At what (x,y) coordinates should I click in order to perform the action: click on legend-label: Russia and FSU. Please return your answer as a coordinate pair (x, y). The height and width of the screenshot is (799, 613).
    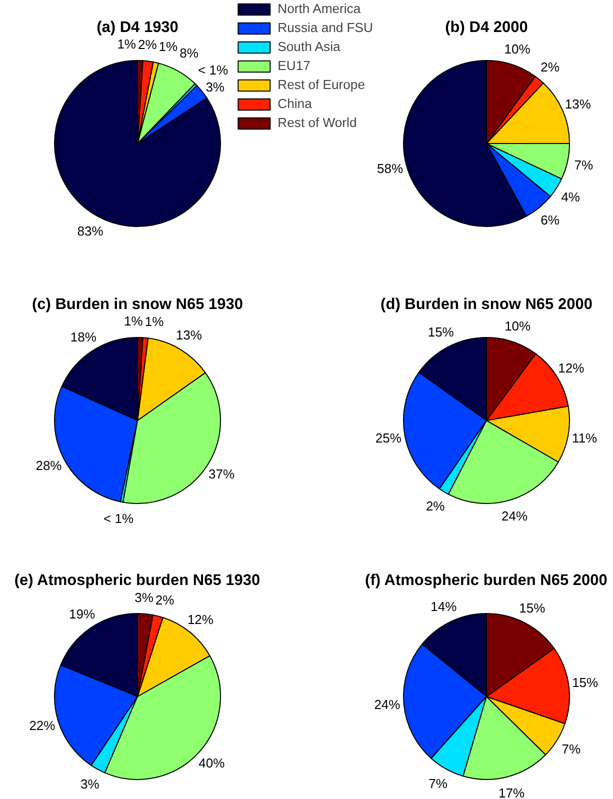
    Looking at the image, I should click on (325, 27).